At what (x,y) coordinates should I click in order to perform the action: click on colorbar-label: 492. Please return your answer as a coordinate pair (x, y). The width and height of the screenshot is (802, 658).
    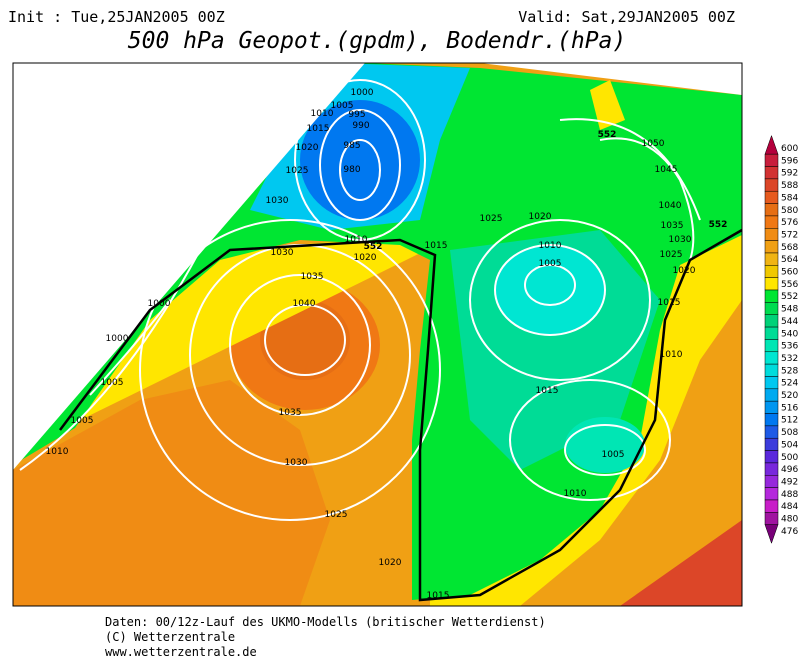
    Looking at the image, I should click on (789, 482).